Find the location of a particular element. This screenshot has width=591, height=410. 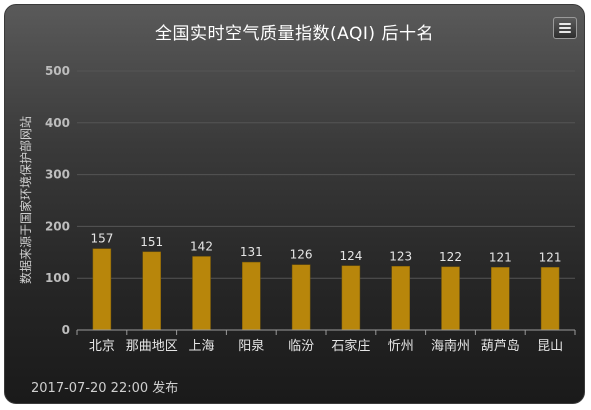

export-menu-button is located at coordinates (565, 28).